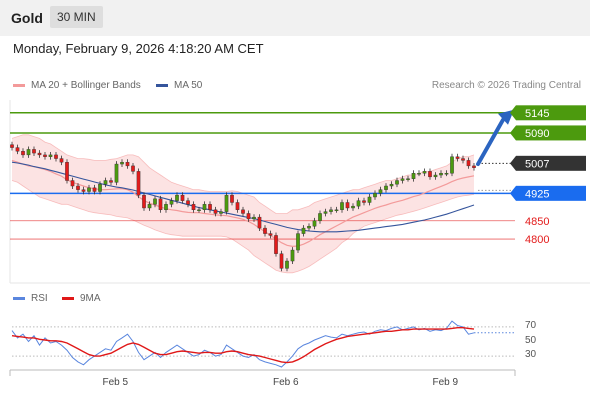 This screenshot has height=400, width=590. I want to click on legend-bollinger-label: MA 20 + Bollinger Bands, so click(86, 85).